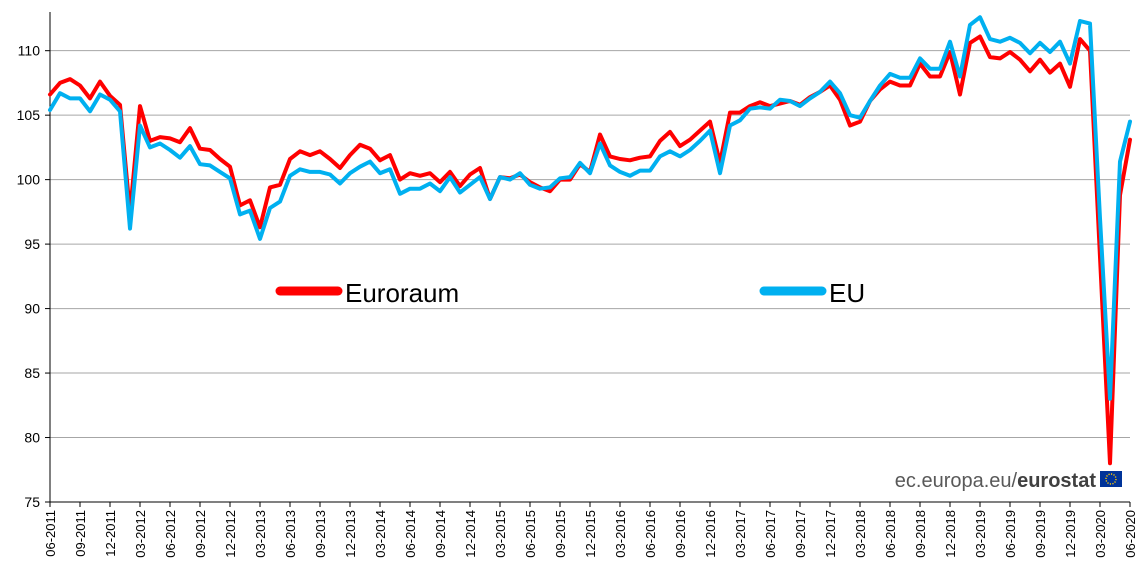 This screenshot has width=1144, height=588. I want to click on x-tick-label: 06-2013, so click(290, 534).